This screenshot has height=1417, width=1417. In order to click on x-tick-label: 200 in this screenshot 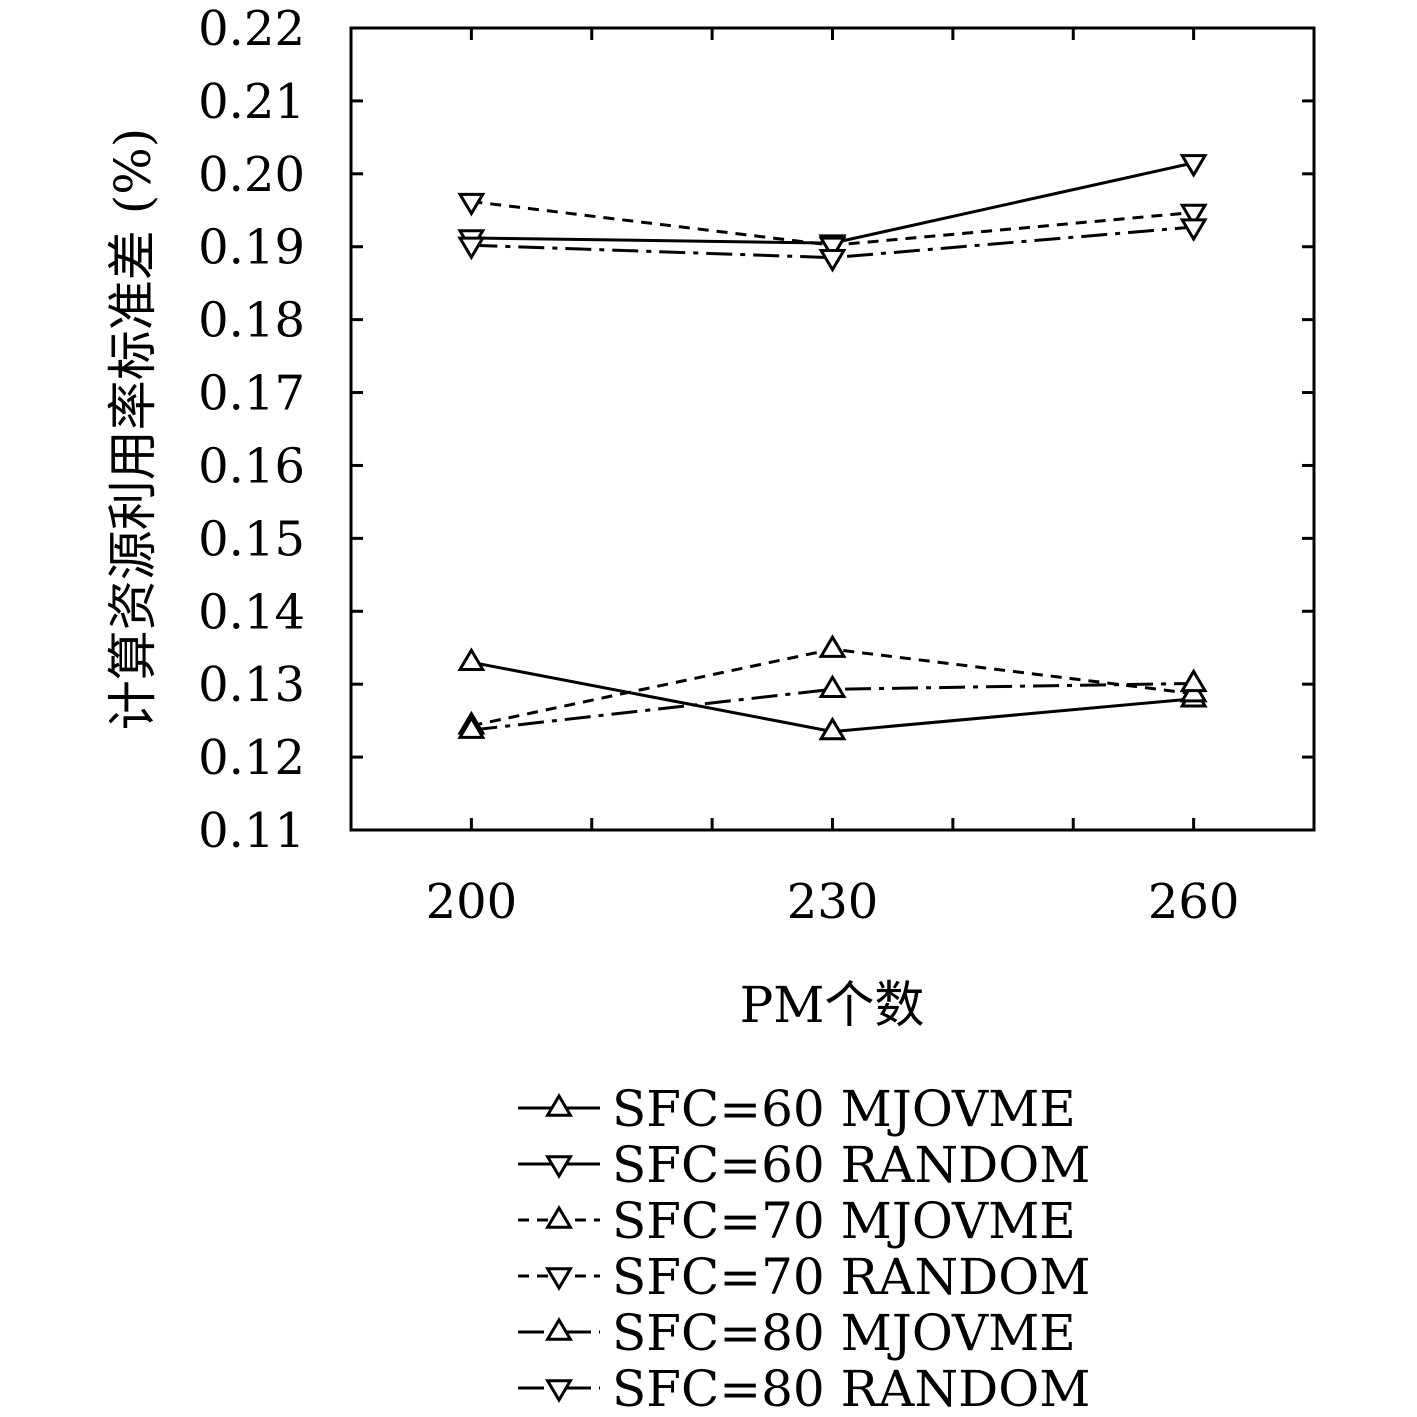, I will do `click(472, 902)`.